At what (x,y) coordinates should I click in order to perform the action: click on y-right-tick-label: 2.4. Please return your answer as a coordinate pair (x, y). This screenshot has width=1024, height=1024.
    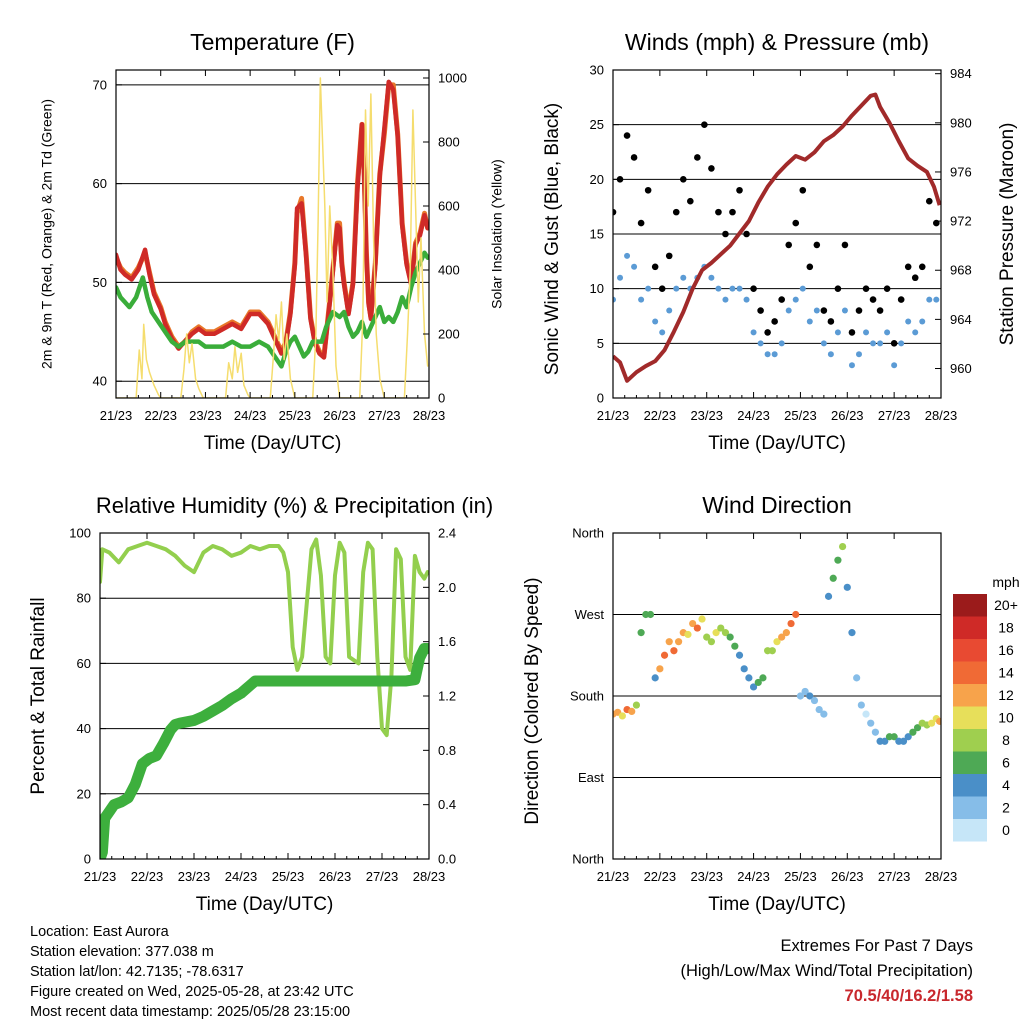
    Looking at the image, I should click on (447, 533).